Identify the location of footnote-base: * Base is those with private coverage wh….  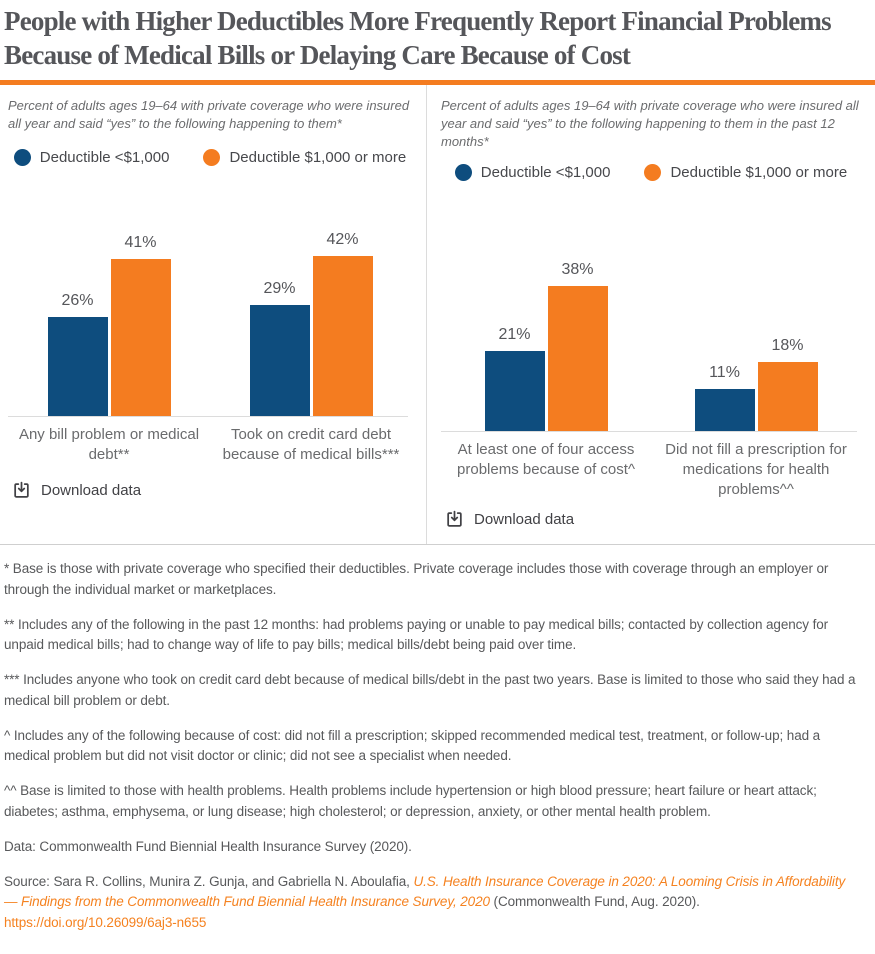
(416, 579).